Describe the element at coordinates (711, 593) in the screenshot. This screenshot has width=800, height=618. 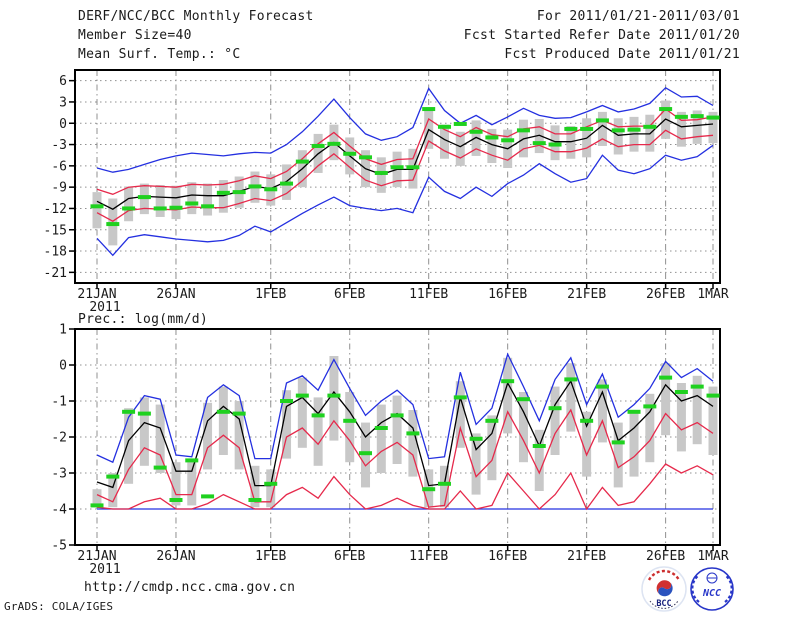
I see `ncc-logo-caption: NCC` at that location.